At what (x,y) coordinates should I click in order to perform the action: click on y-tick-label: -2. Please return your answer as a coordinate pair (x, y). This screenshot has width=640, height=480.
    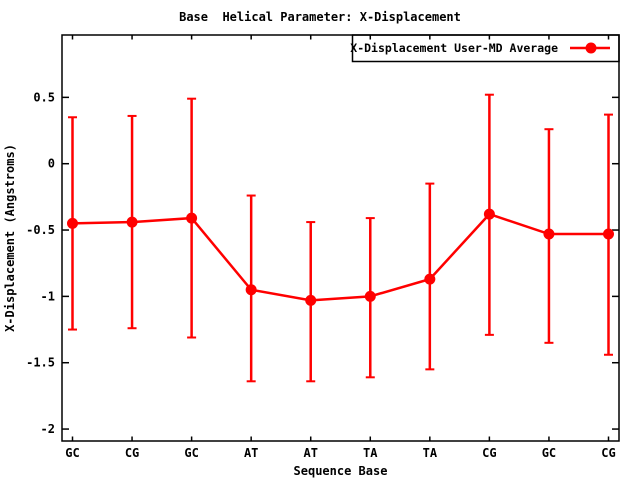
    Looking at the image, I should click on (48, 429).